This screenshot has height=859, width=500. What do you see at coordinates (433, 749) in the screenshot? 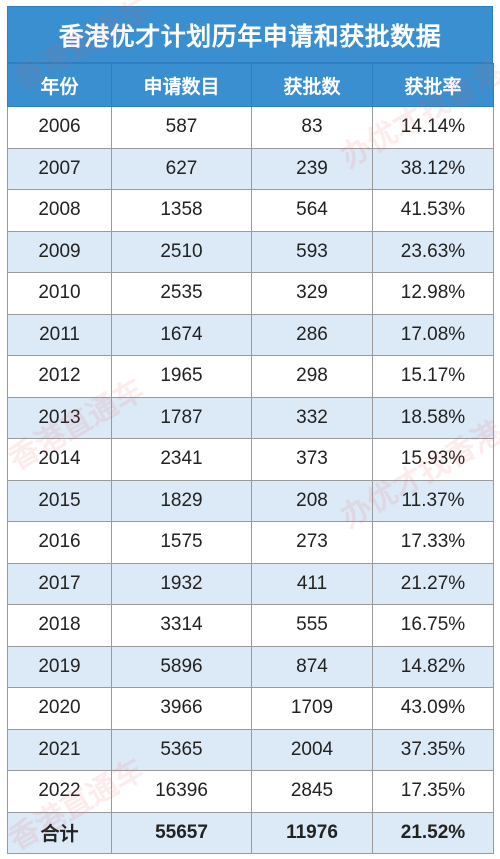
I see `cell-approval-rate: 37.35%` at bounding box center [433, 749].